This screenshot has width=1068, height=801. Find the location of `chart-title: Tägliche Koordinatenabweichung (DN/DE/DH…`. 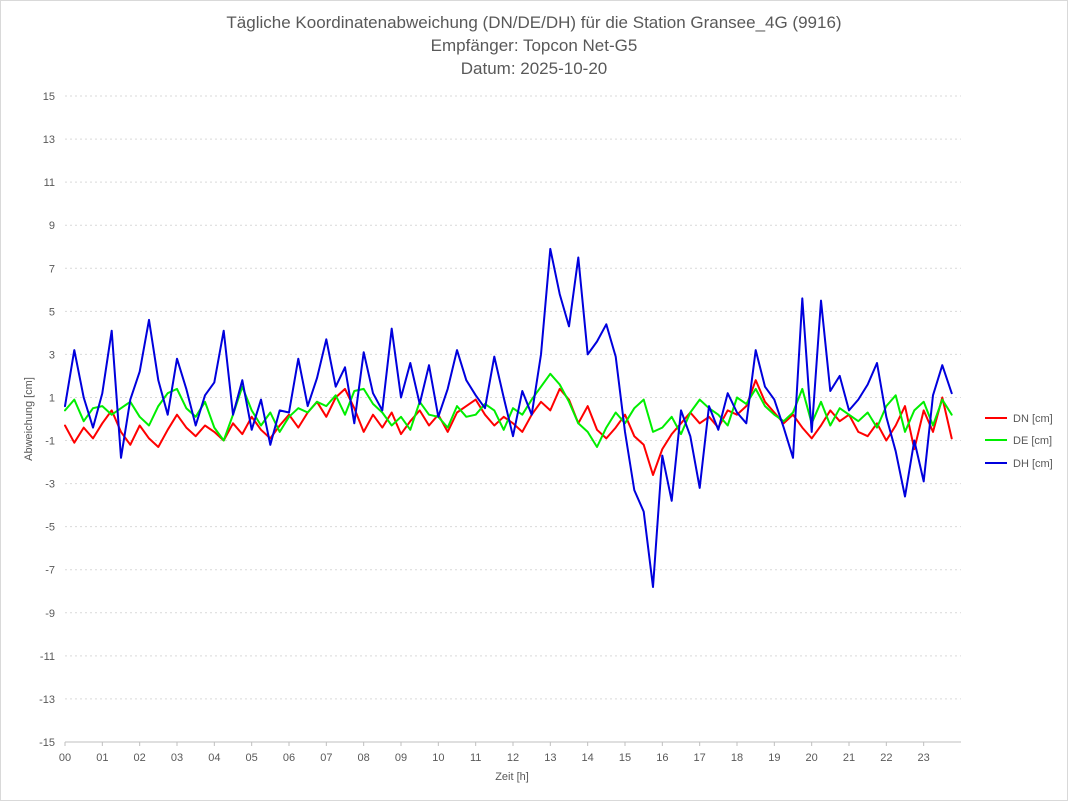

chart-title: Tägliche Koordinatenabweichung (DN/DE/DH… is located at coordinates (533, 45).